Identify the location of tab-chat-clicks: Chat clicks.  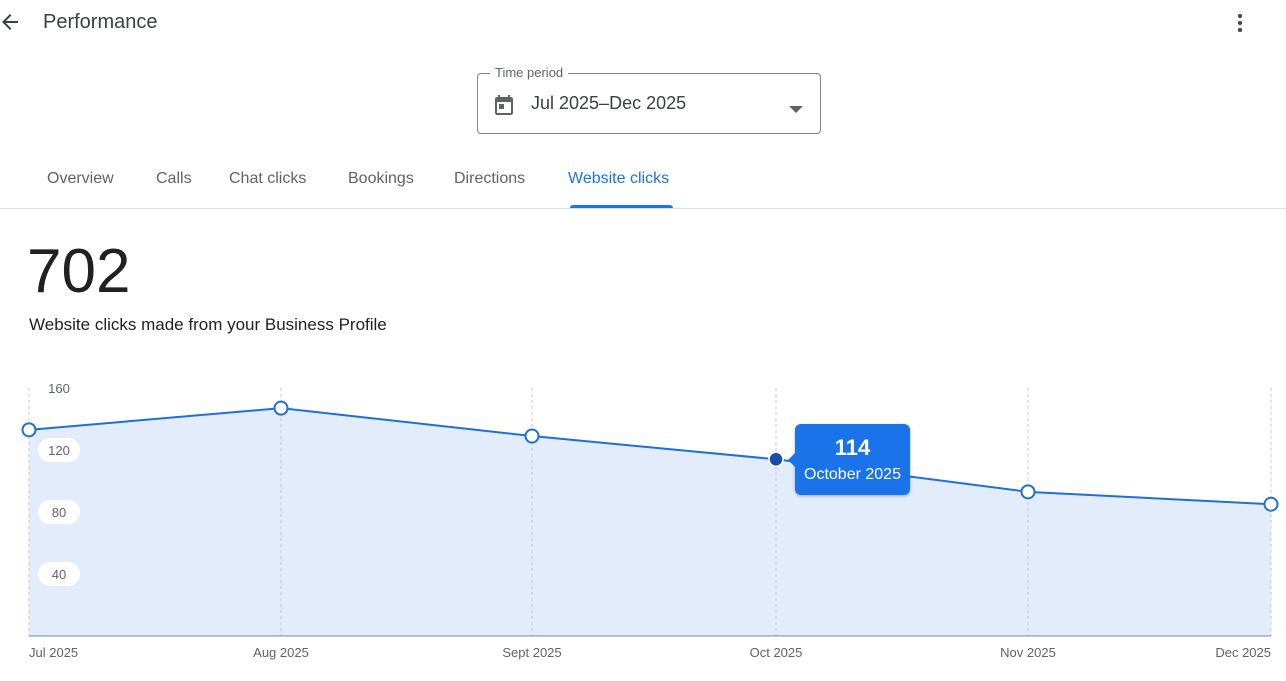
(268, 178).